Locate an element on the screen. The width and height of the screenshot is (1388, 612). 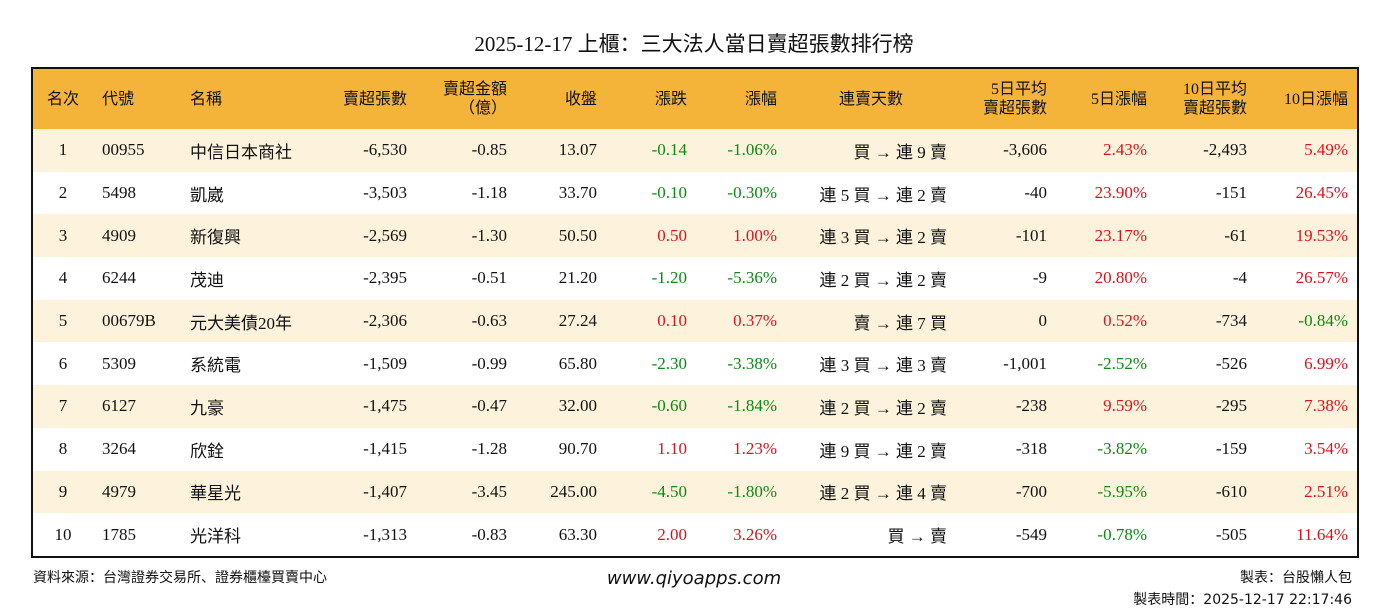
table-cell: -2.52% is located at coordinates (1122, 363).